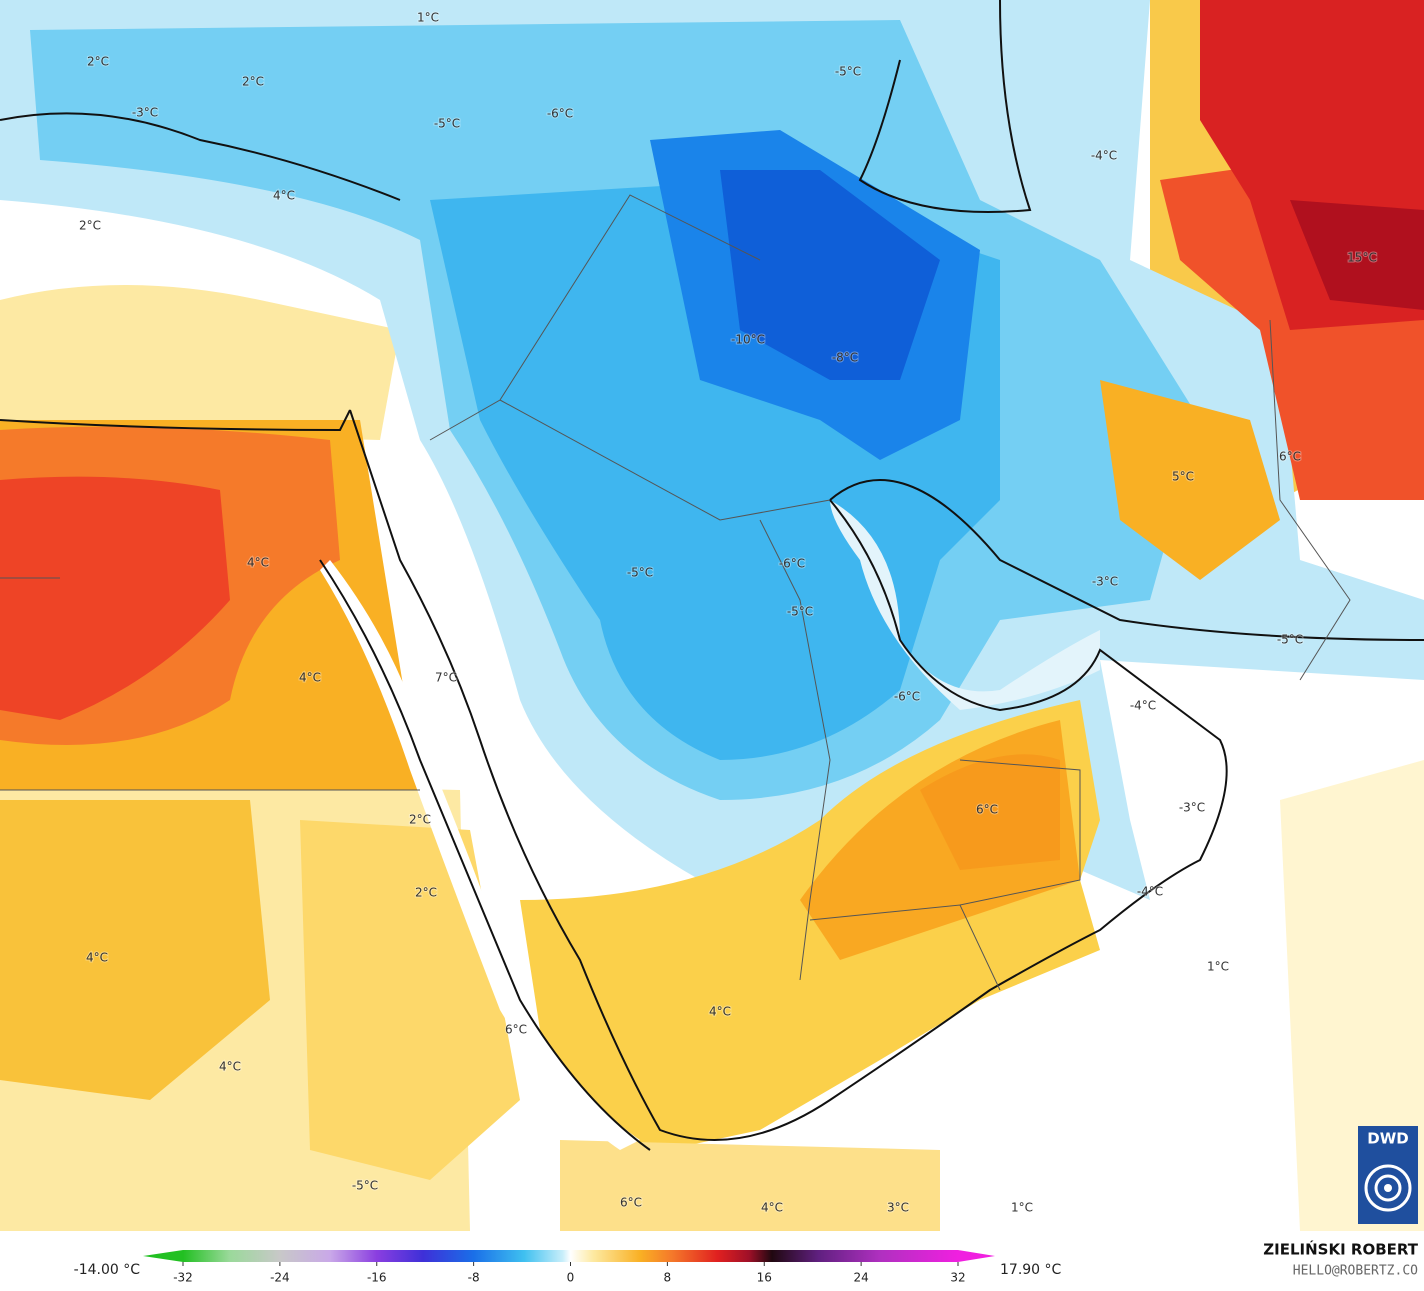 The height and width of the screenshot is (1291, 1424). What do you see at coordinates (860, 1278) in the screenshot?
I see `colorbar-tick-label: 24` at bounding box center [860, 1278].